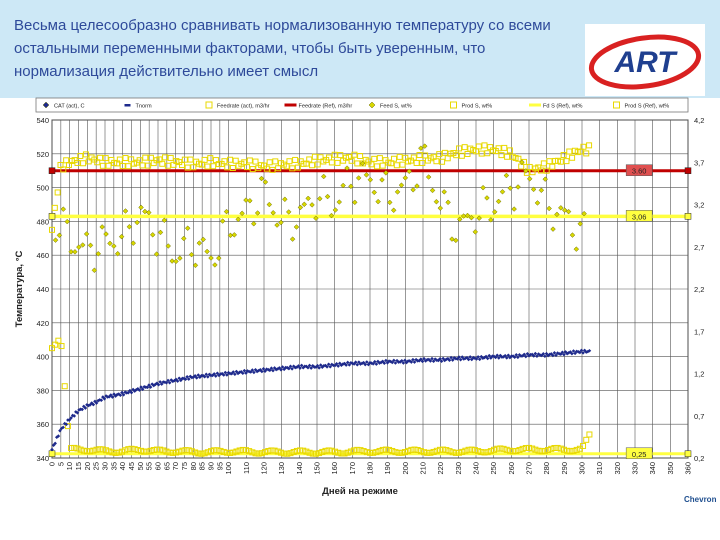 Image resolution: width=720 pixels, height=540 pixels. I want to click on logo-text: ART, so click(645, 62).